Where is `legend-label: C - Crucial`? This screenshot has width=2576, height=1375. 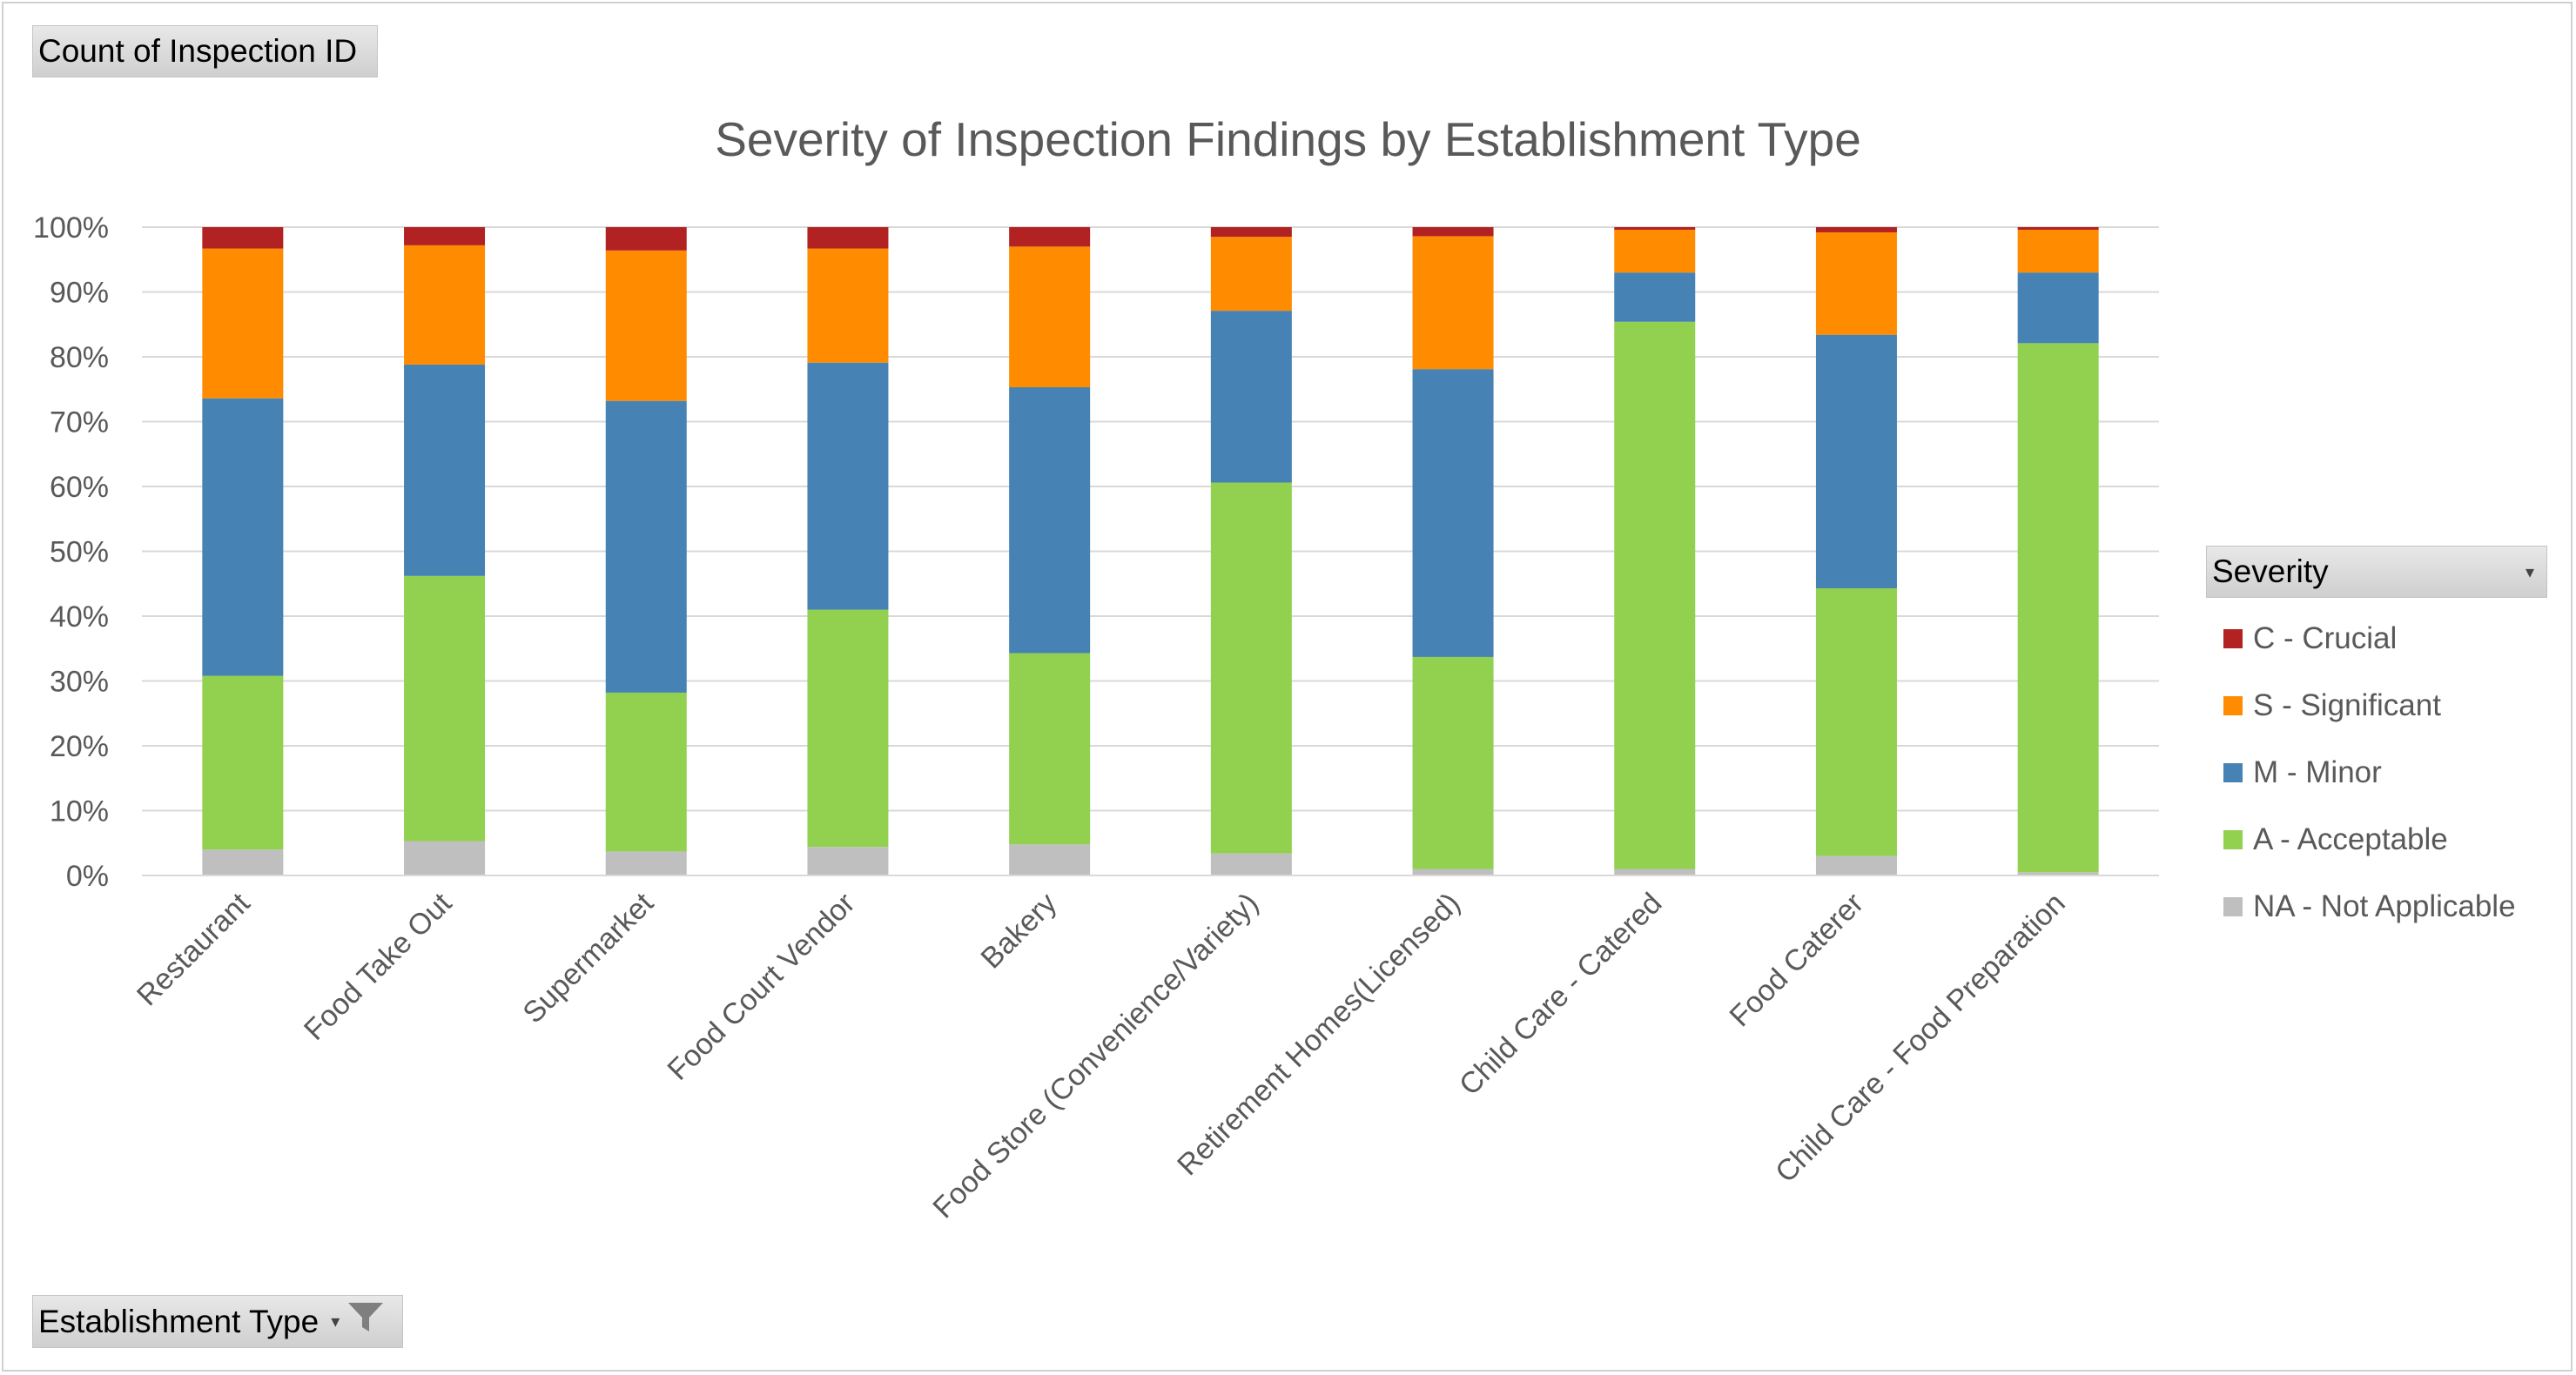 legend-label: C - Crucial is located at coordinates (2325, 637).